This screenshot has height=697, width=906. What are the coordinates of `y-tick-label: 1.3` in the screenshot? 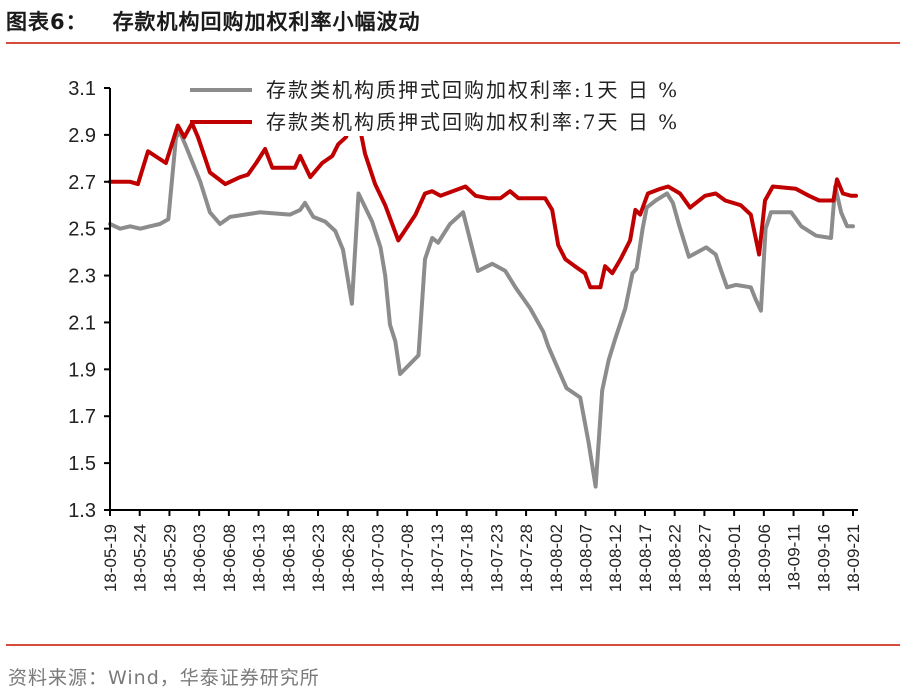 It's located at (82, 511).